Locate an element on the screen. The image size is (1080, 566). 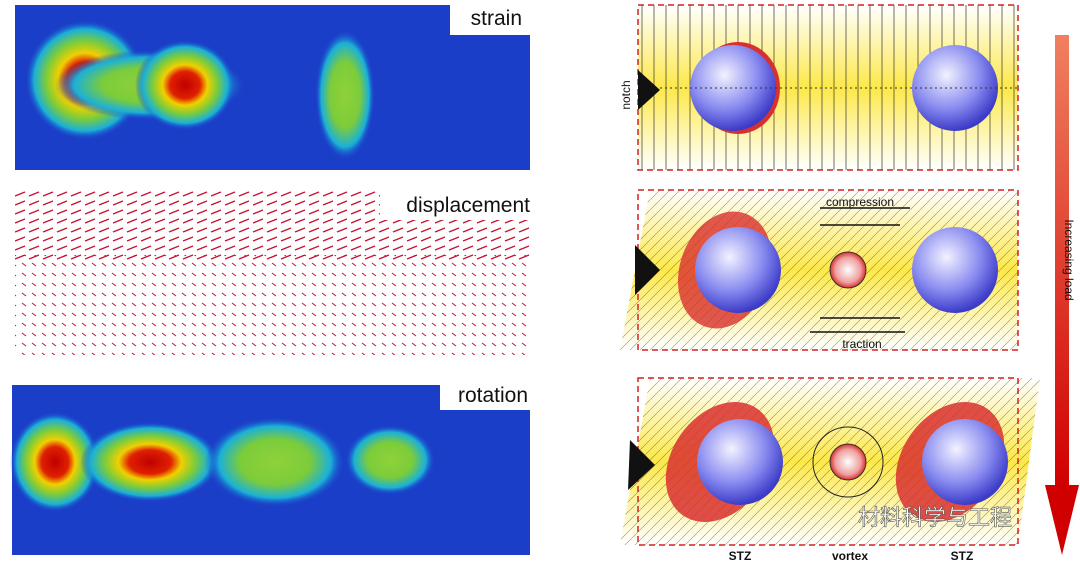
watermark: 材料科学与工程 is located at coordinates (935, 517).